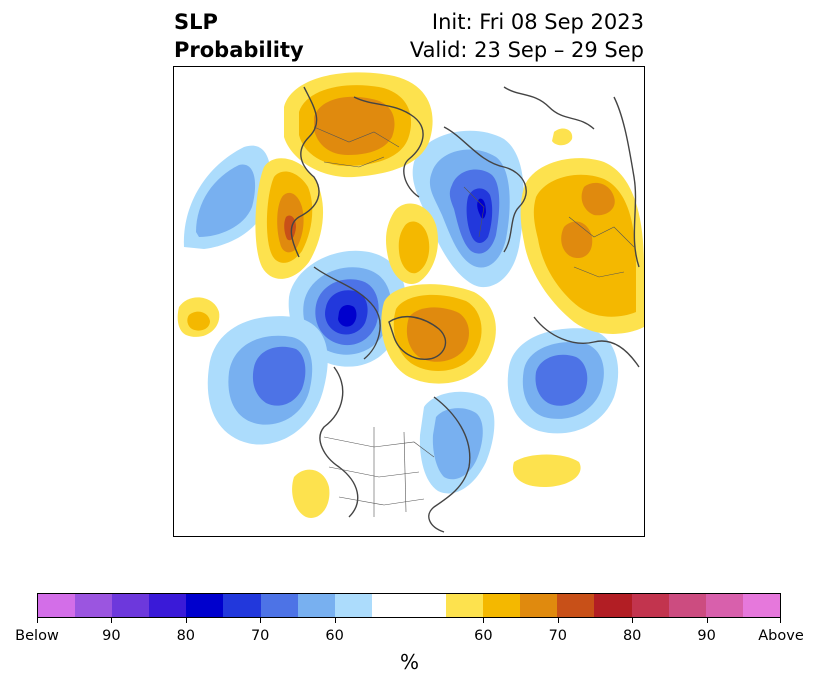 This screenshot has height=686, width=819. Describe the element at coordinates (239, 50) in the screenshot. I see `title-type: Probability` at that location.